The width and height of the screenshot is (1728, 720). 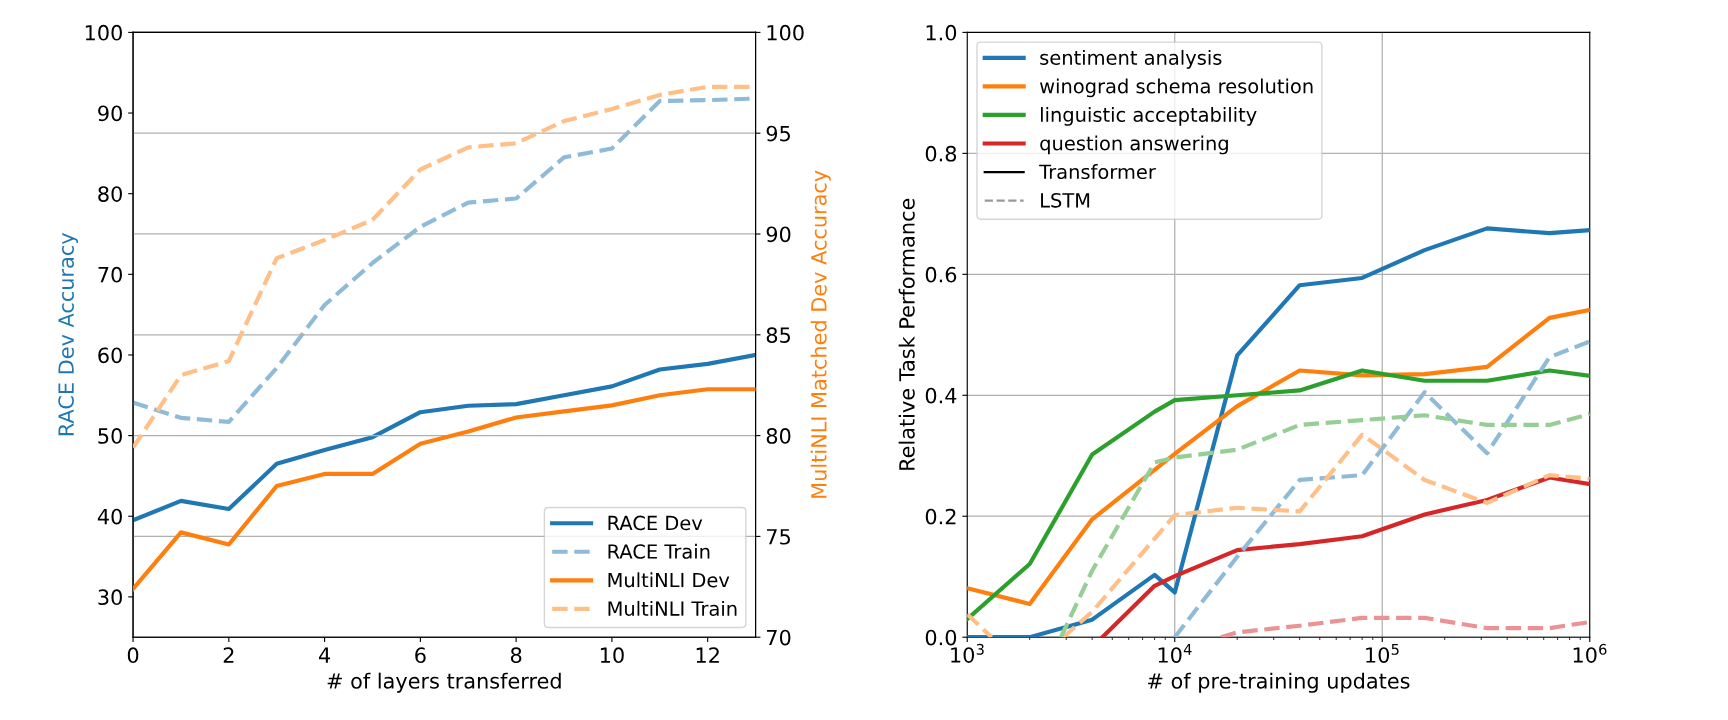 I want to click on y-tick-label: 60, so click(x=110, y=355).